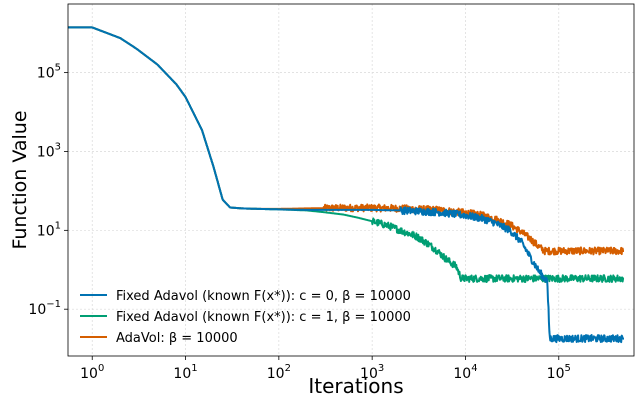  I want to click on x-tick-label: 10⁰, so click(92, 372).